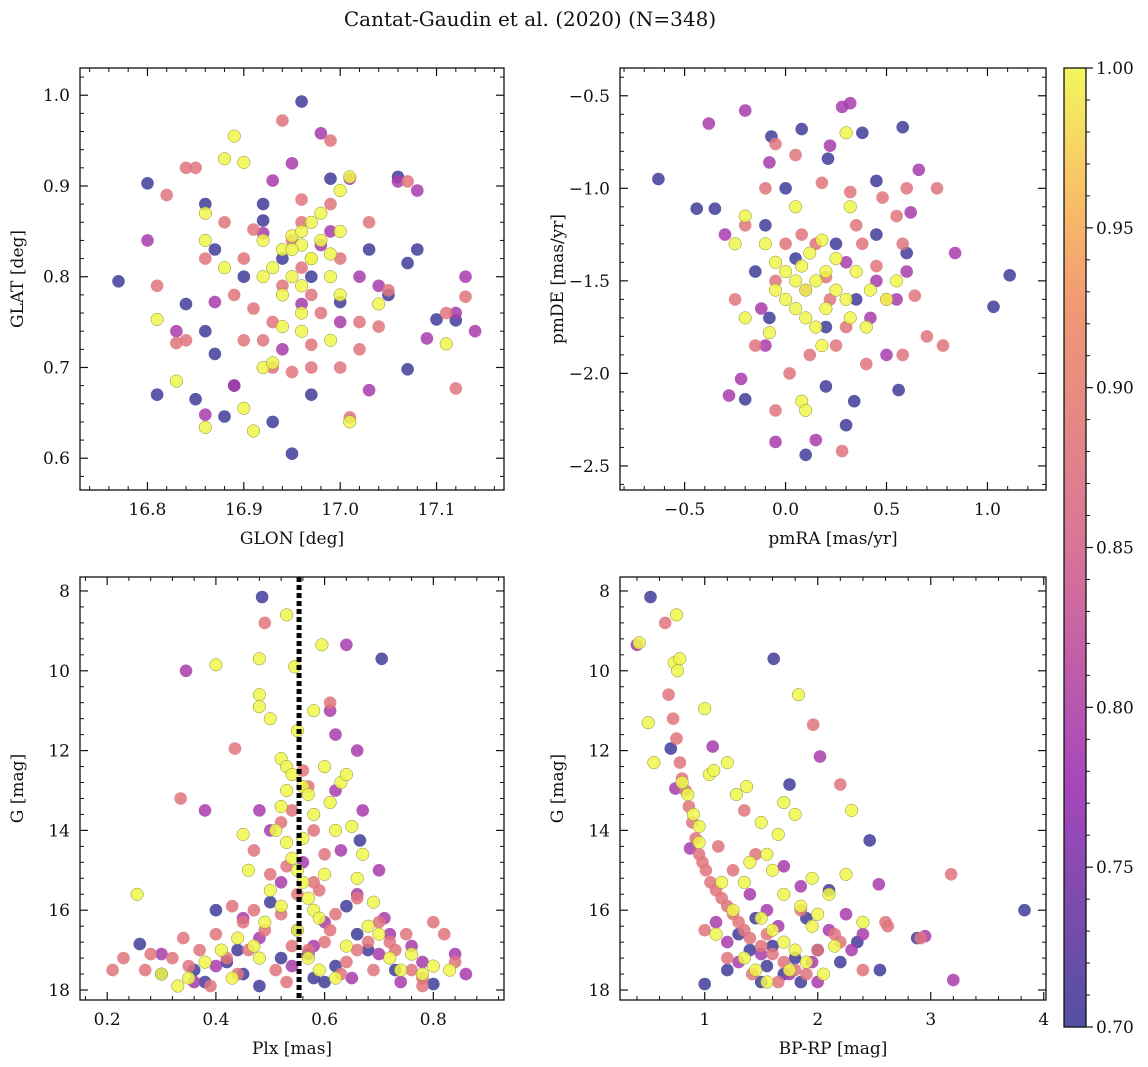  I want to click on x-tick-label: 0.5, so click(886, 510).